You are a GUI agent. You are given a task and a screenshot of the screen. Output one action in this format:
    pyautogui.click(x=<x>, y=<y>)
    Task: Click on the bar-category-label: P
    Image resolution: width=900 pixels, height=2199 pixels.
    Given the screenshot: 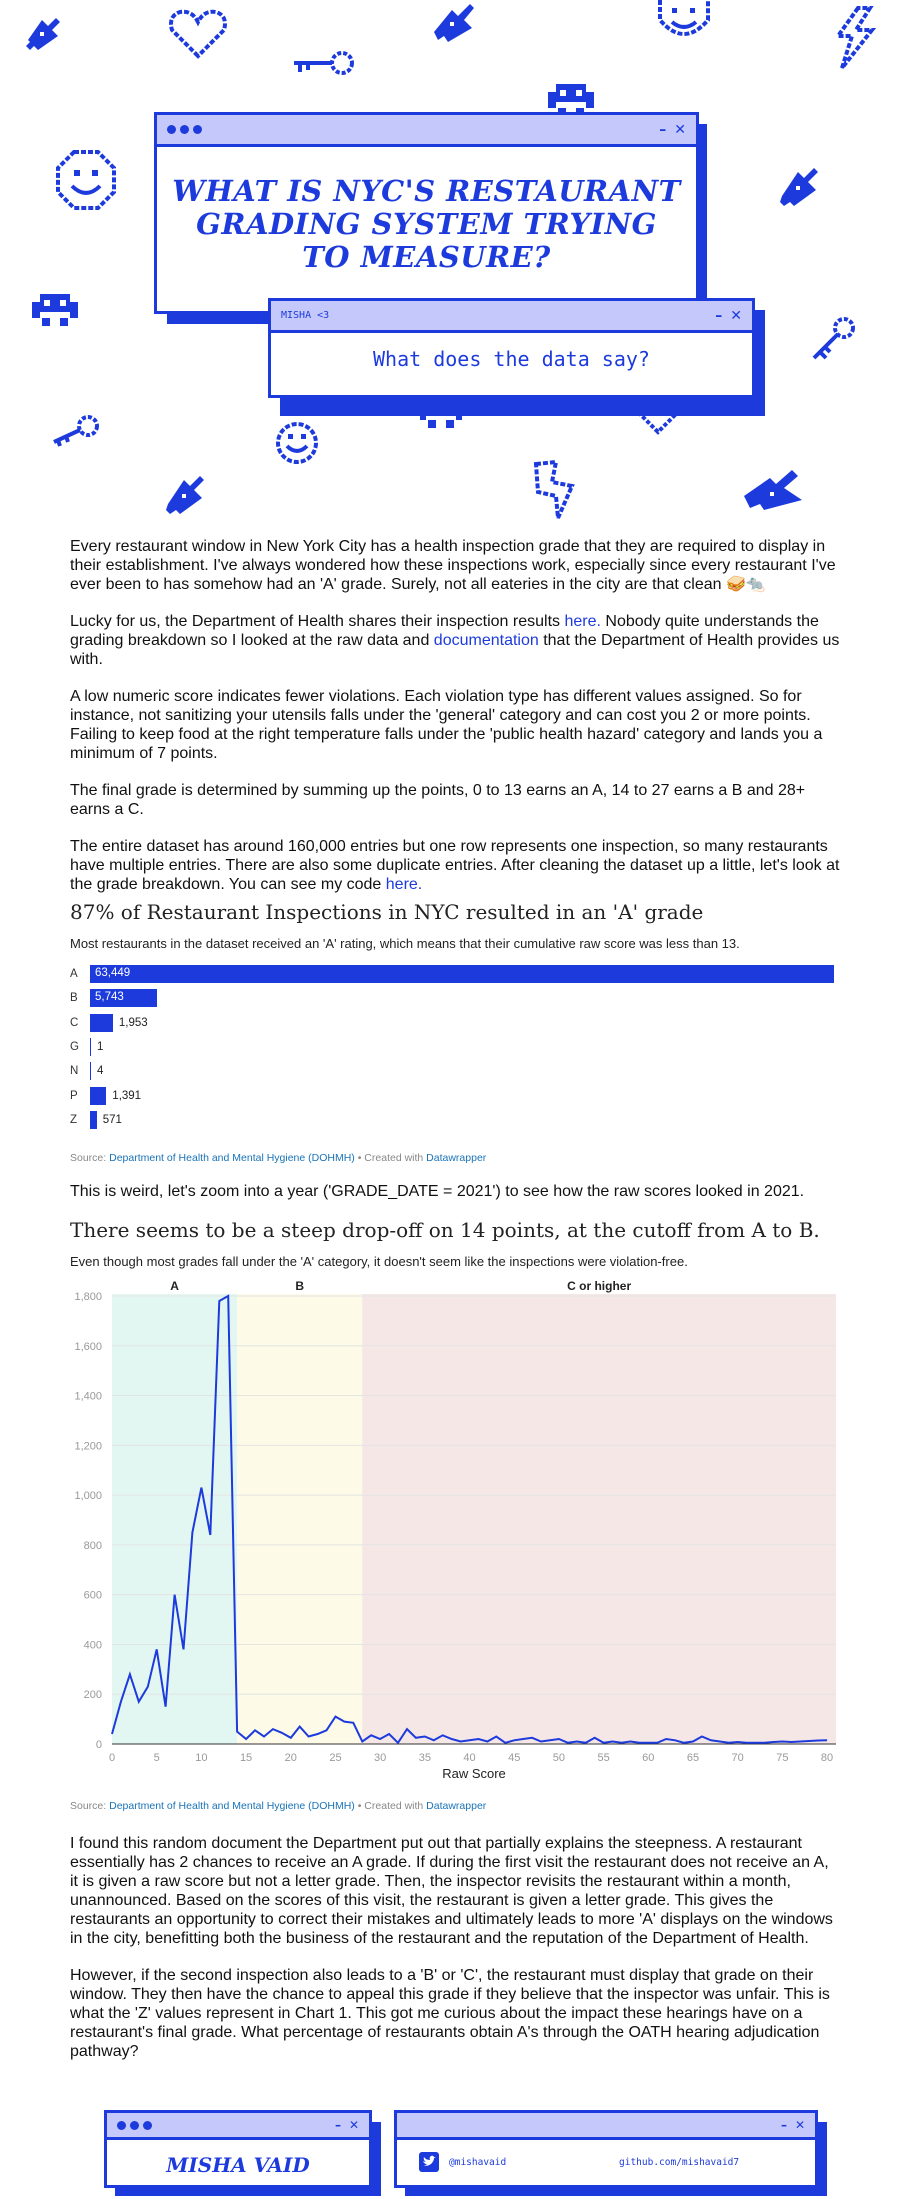 What is the action you would take?
    pyautogui.click(x=74, y=1095)
    